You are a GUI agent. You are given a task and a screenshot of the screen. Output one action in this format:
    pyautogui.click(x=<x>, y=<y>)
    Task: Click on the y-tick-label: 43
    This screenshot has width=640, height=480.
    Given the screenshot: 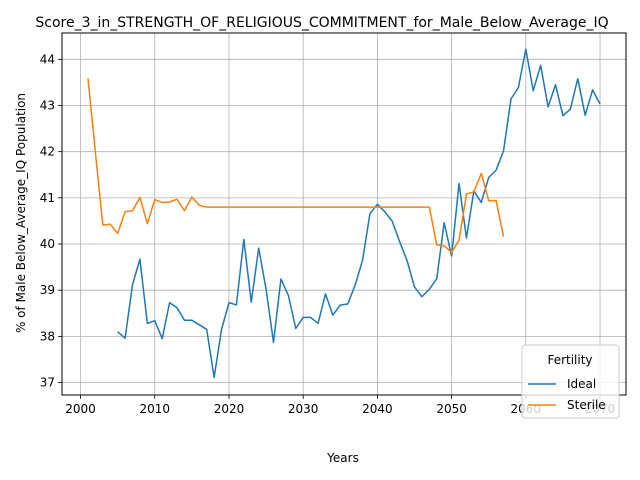 What is the action you would take?
    pyautogui.click(x=47, y=105)
    